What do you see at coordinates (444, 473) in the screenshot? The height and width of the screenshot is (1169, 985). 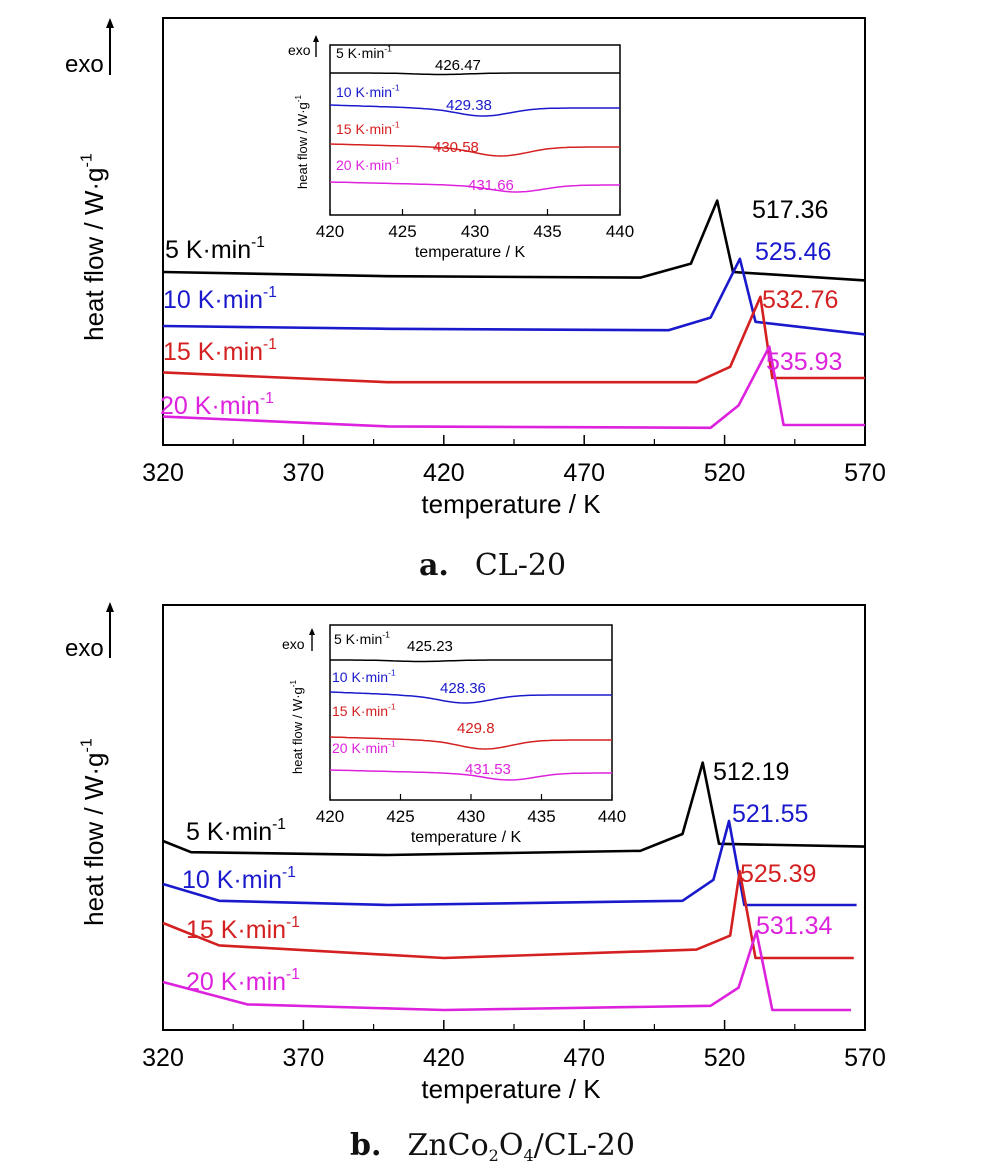 I see `x-tick-label-0-2: 420` at bounding box center [444, 473].